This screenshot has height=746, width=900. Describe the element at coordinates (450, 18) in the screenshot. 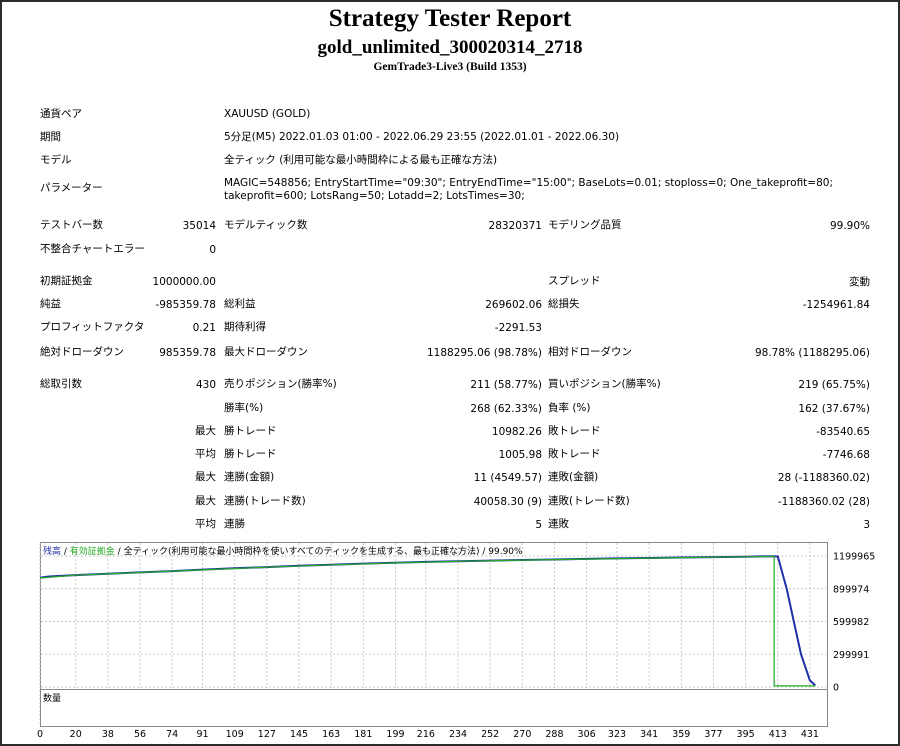

I see `report-title: Strategy Tester Report` at that location.